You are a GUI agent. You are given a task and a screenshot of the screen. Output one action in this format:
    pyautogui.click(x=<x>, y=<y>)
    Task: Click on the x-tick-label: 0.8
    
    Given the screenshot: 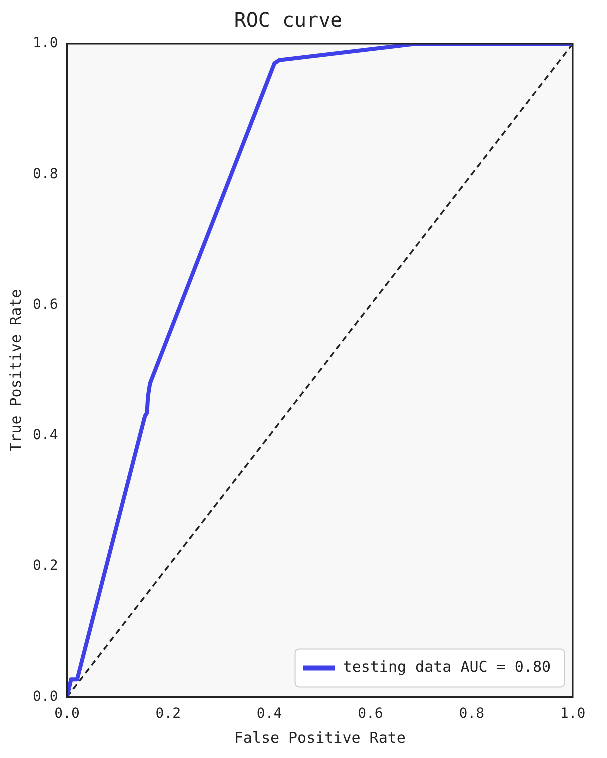 What is the action you would take?
    pyautogui.click(x=472, y=714)
    